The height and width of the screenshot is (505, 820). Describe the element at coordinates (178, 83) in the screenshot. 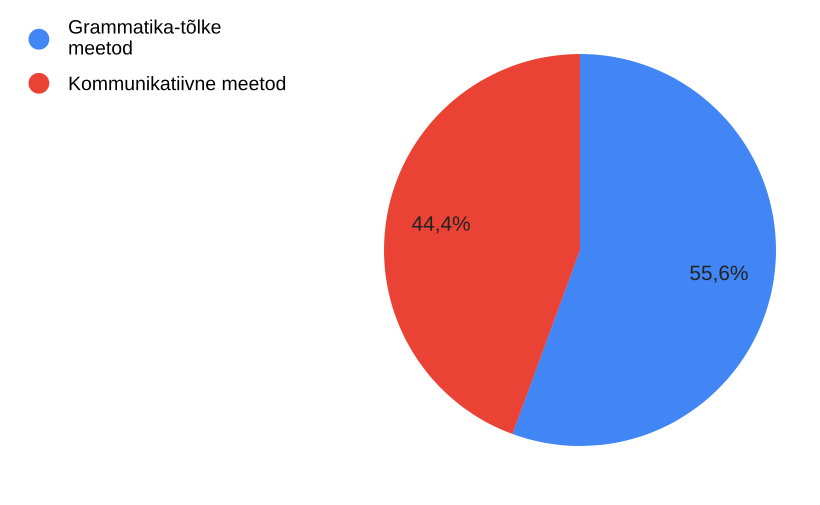

I see `legend-label: Kommunikatiivne meetod` at that location.